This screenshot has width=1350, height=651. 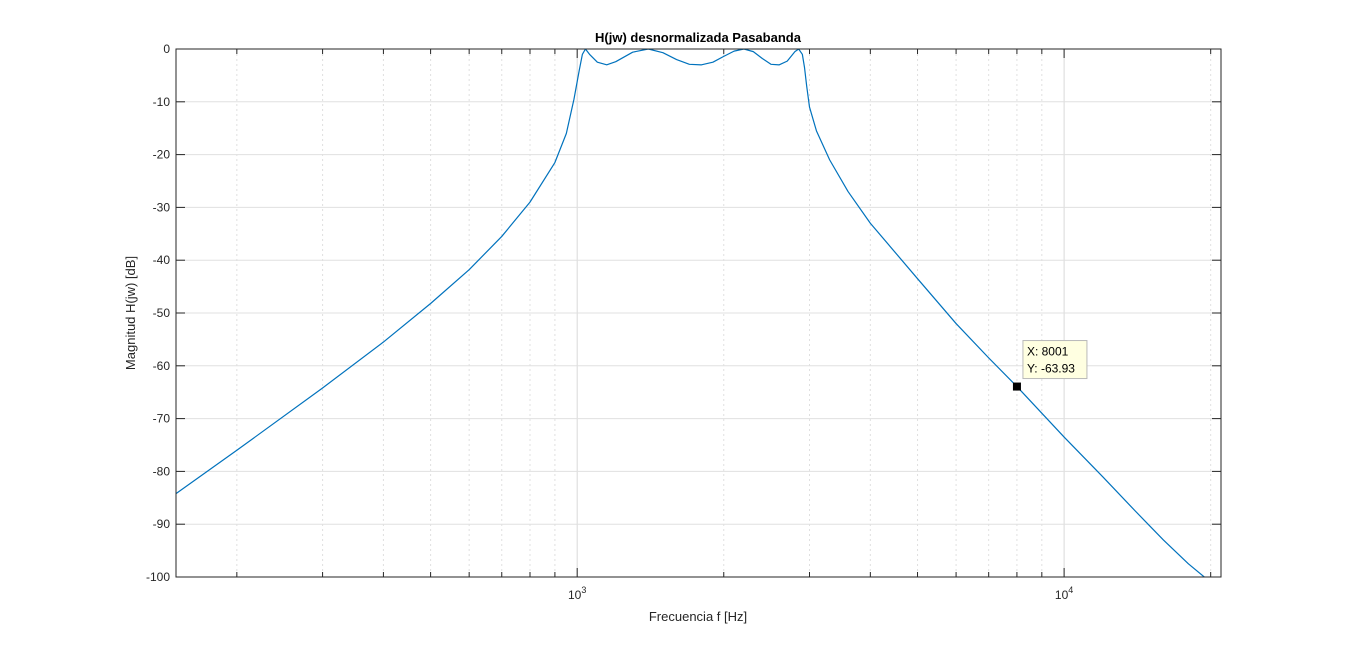 What do you see at coordinates (1051, 369) in the screenshot?
I see `datatip-y-text: Y: -63.93` at bounding box center [1051, 369].